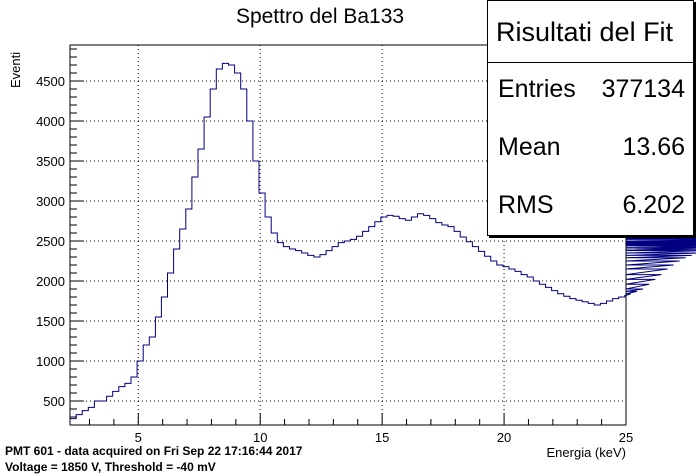  What do you see at coordinates (626, 437) in the screenshot?
I see `x-tick-label: 25` at bounding box center [626, 437].